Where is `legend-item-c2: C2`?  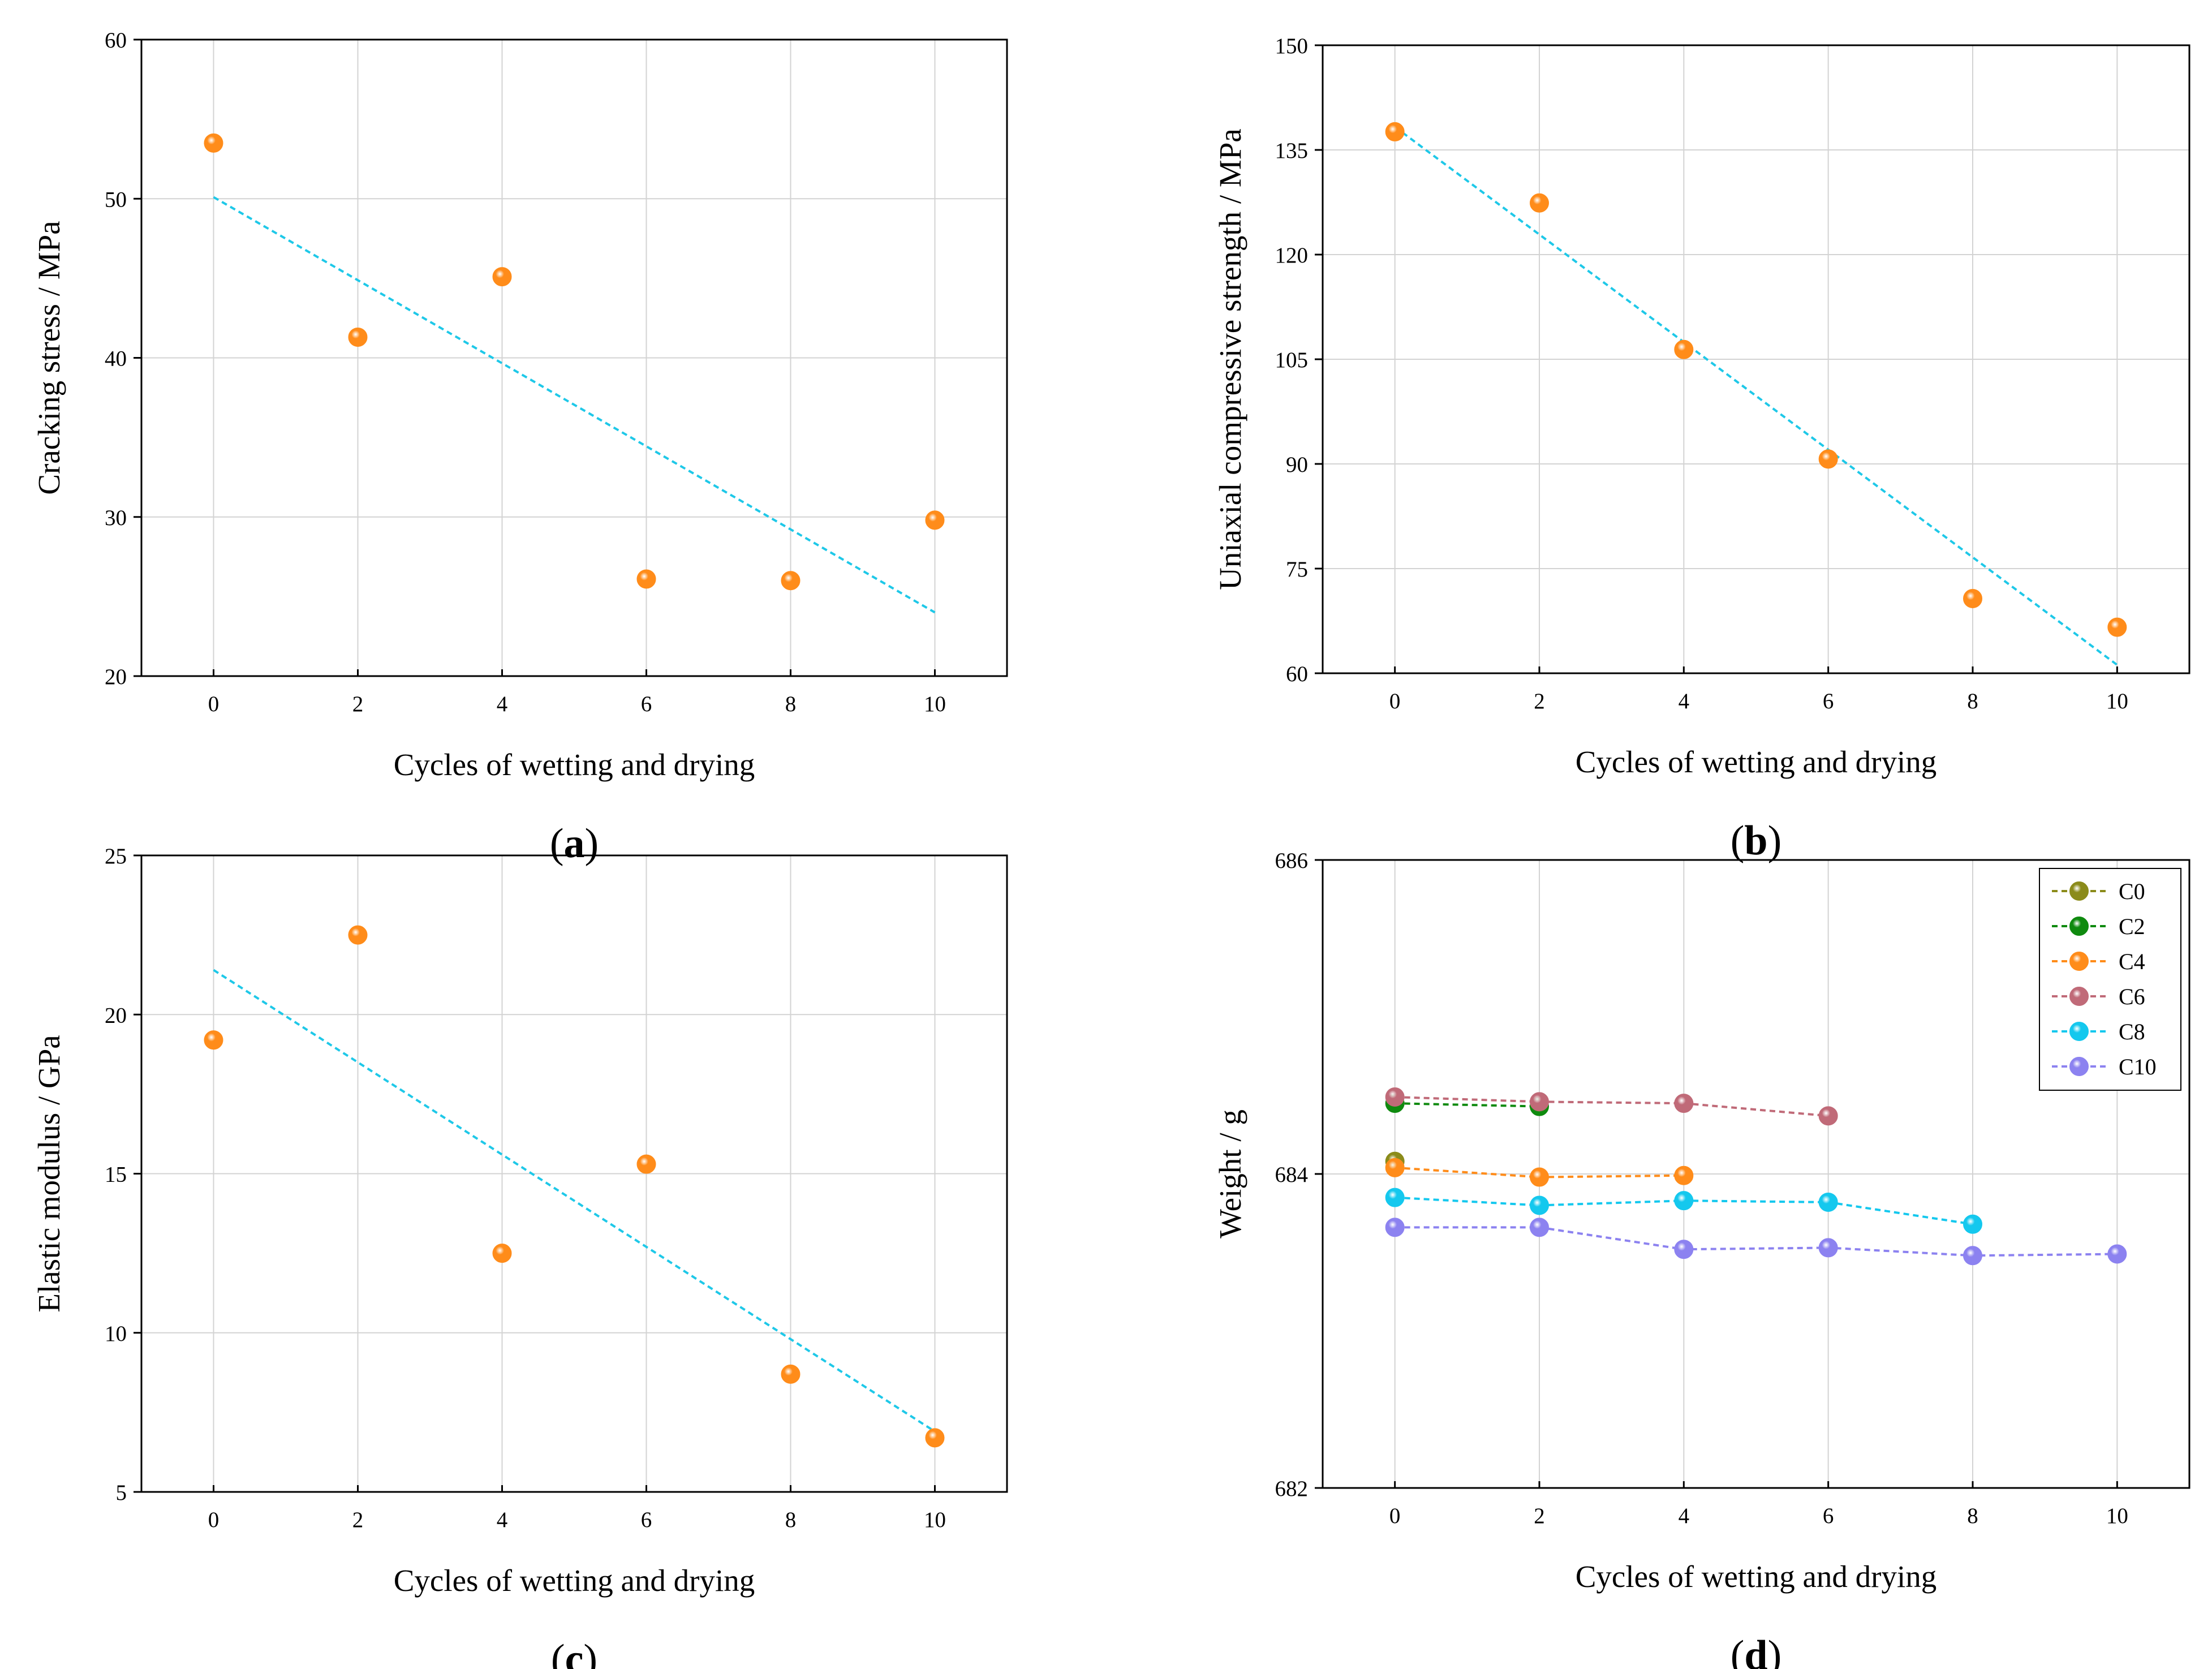 legend-item-c2: C2 is located at coordinates (2098, 926).